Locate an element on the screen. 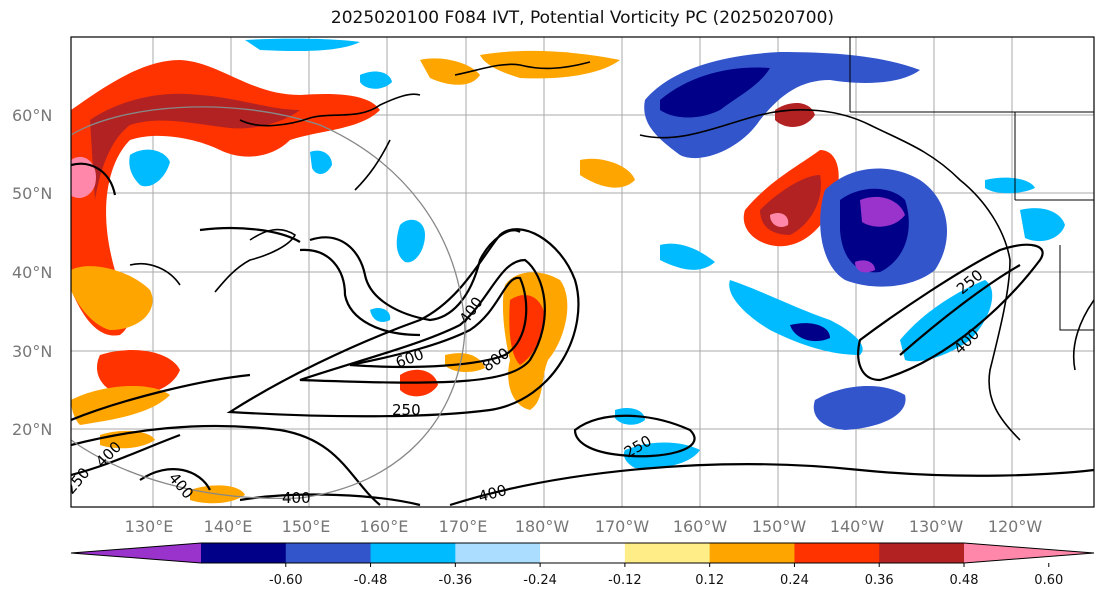  lon-label: 170°W is located at coordinates (622, 526).